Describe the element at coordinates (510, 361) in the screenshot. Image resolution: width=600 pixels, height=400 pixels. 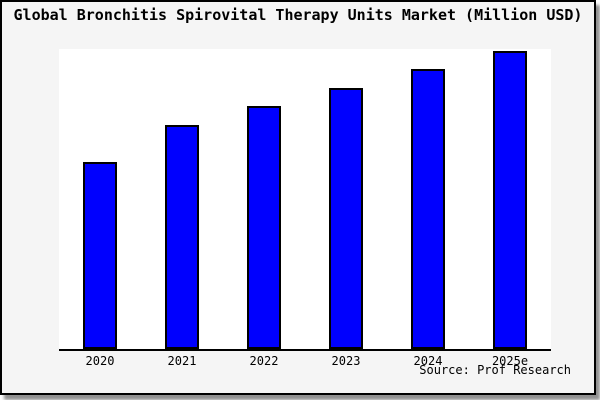
I see `x-tick-label-2025e: 2025e` at that location.